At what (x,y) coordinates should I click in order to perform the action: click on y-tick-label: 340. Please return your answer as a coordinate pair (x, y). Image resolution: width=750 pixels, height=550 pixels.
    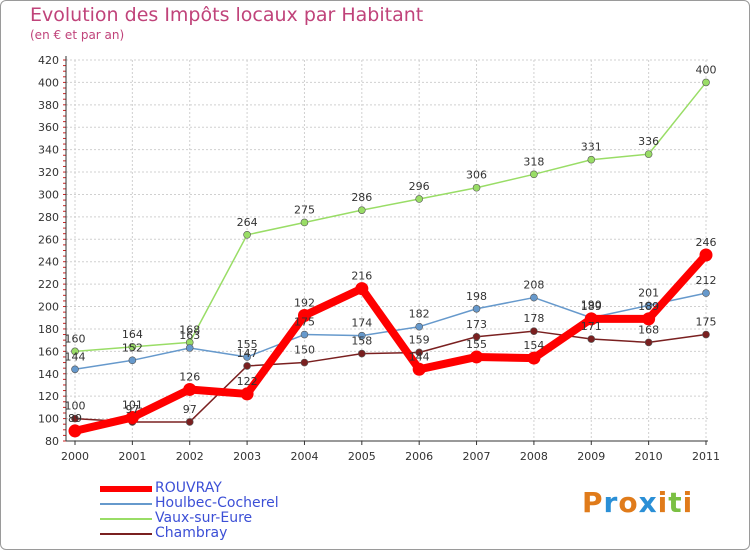
    Looking at the image, I should click on (48, 150).